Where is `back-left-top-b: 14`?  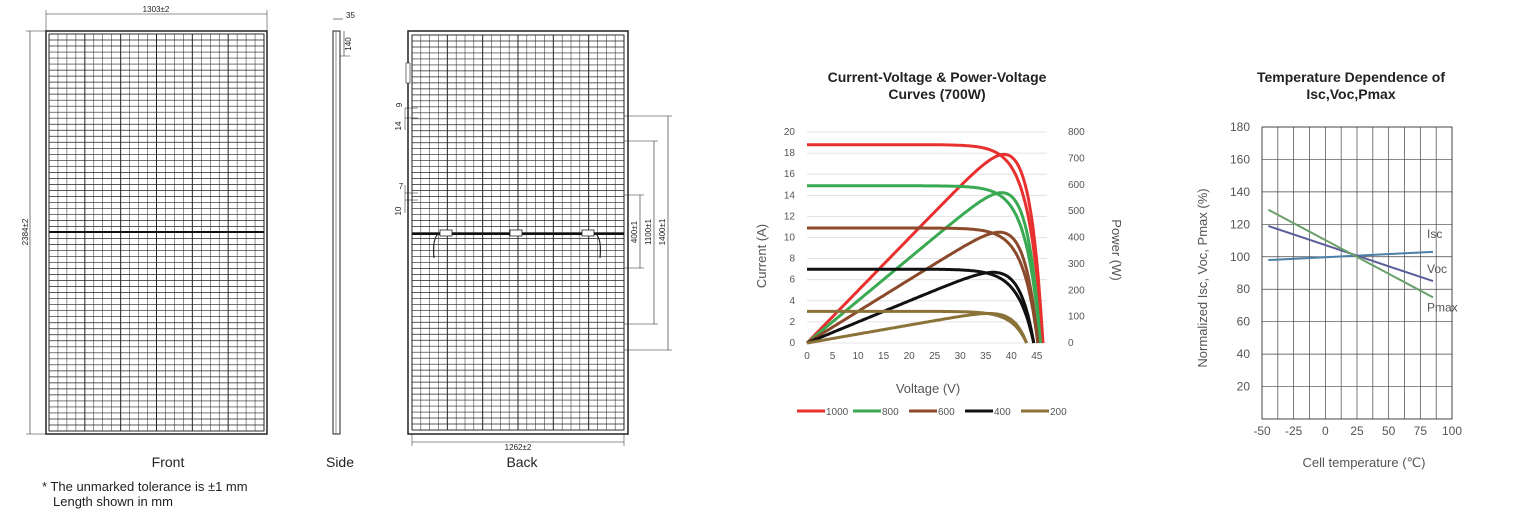
back-left-top-b: 14 is located at coordinates (398, 125).